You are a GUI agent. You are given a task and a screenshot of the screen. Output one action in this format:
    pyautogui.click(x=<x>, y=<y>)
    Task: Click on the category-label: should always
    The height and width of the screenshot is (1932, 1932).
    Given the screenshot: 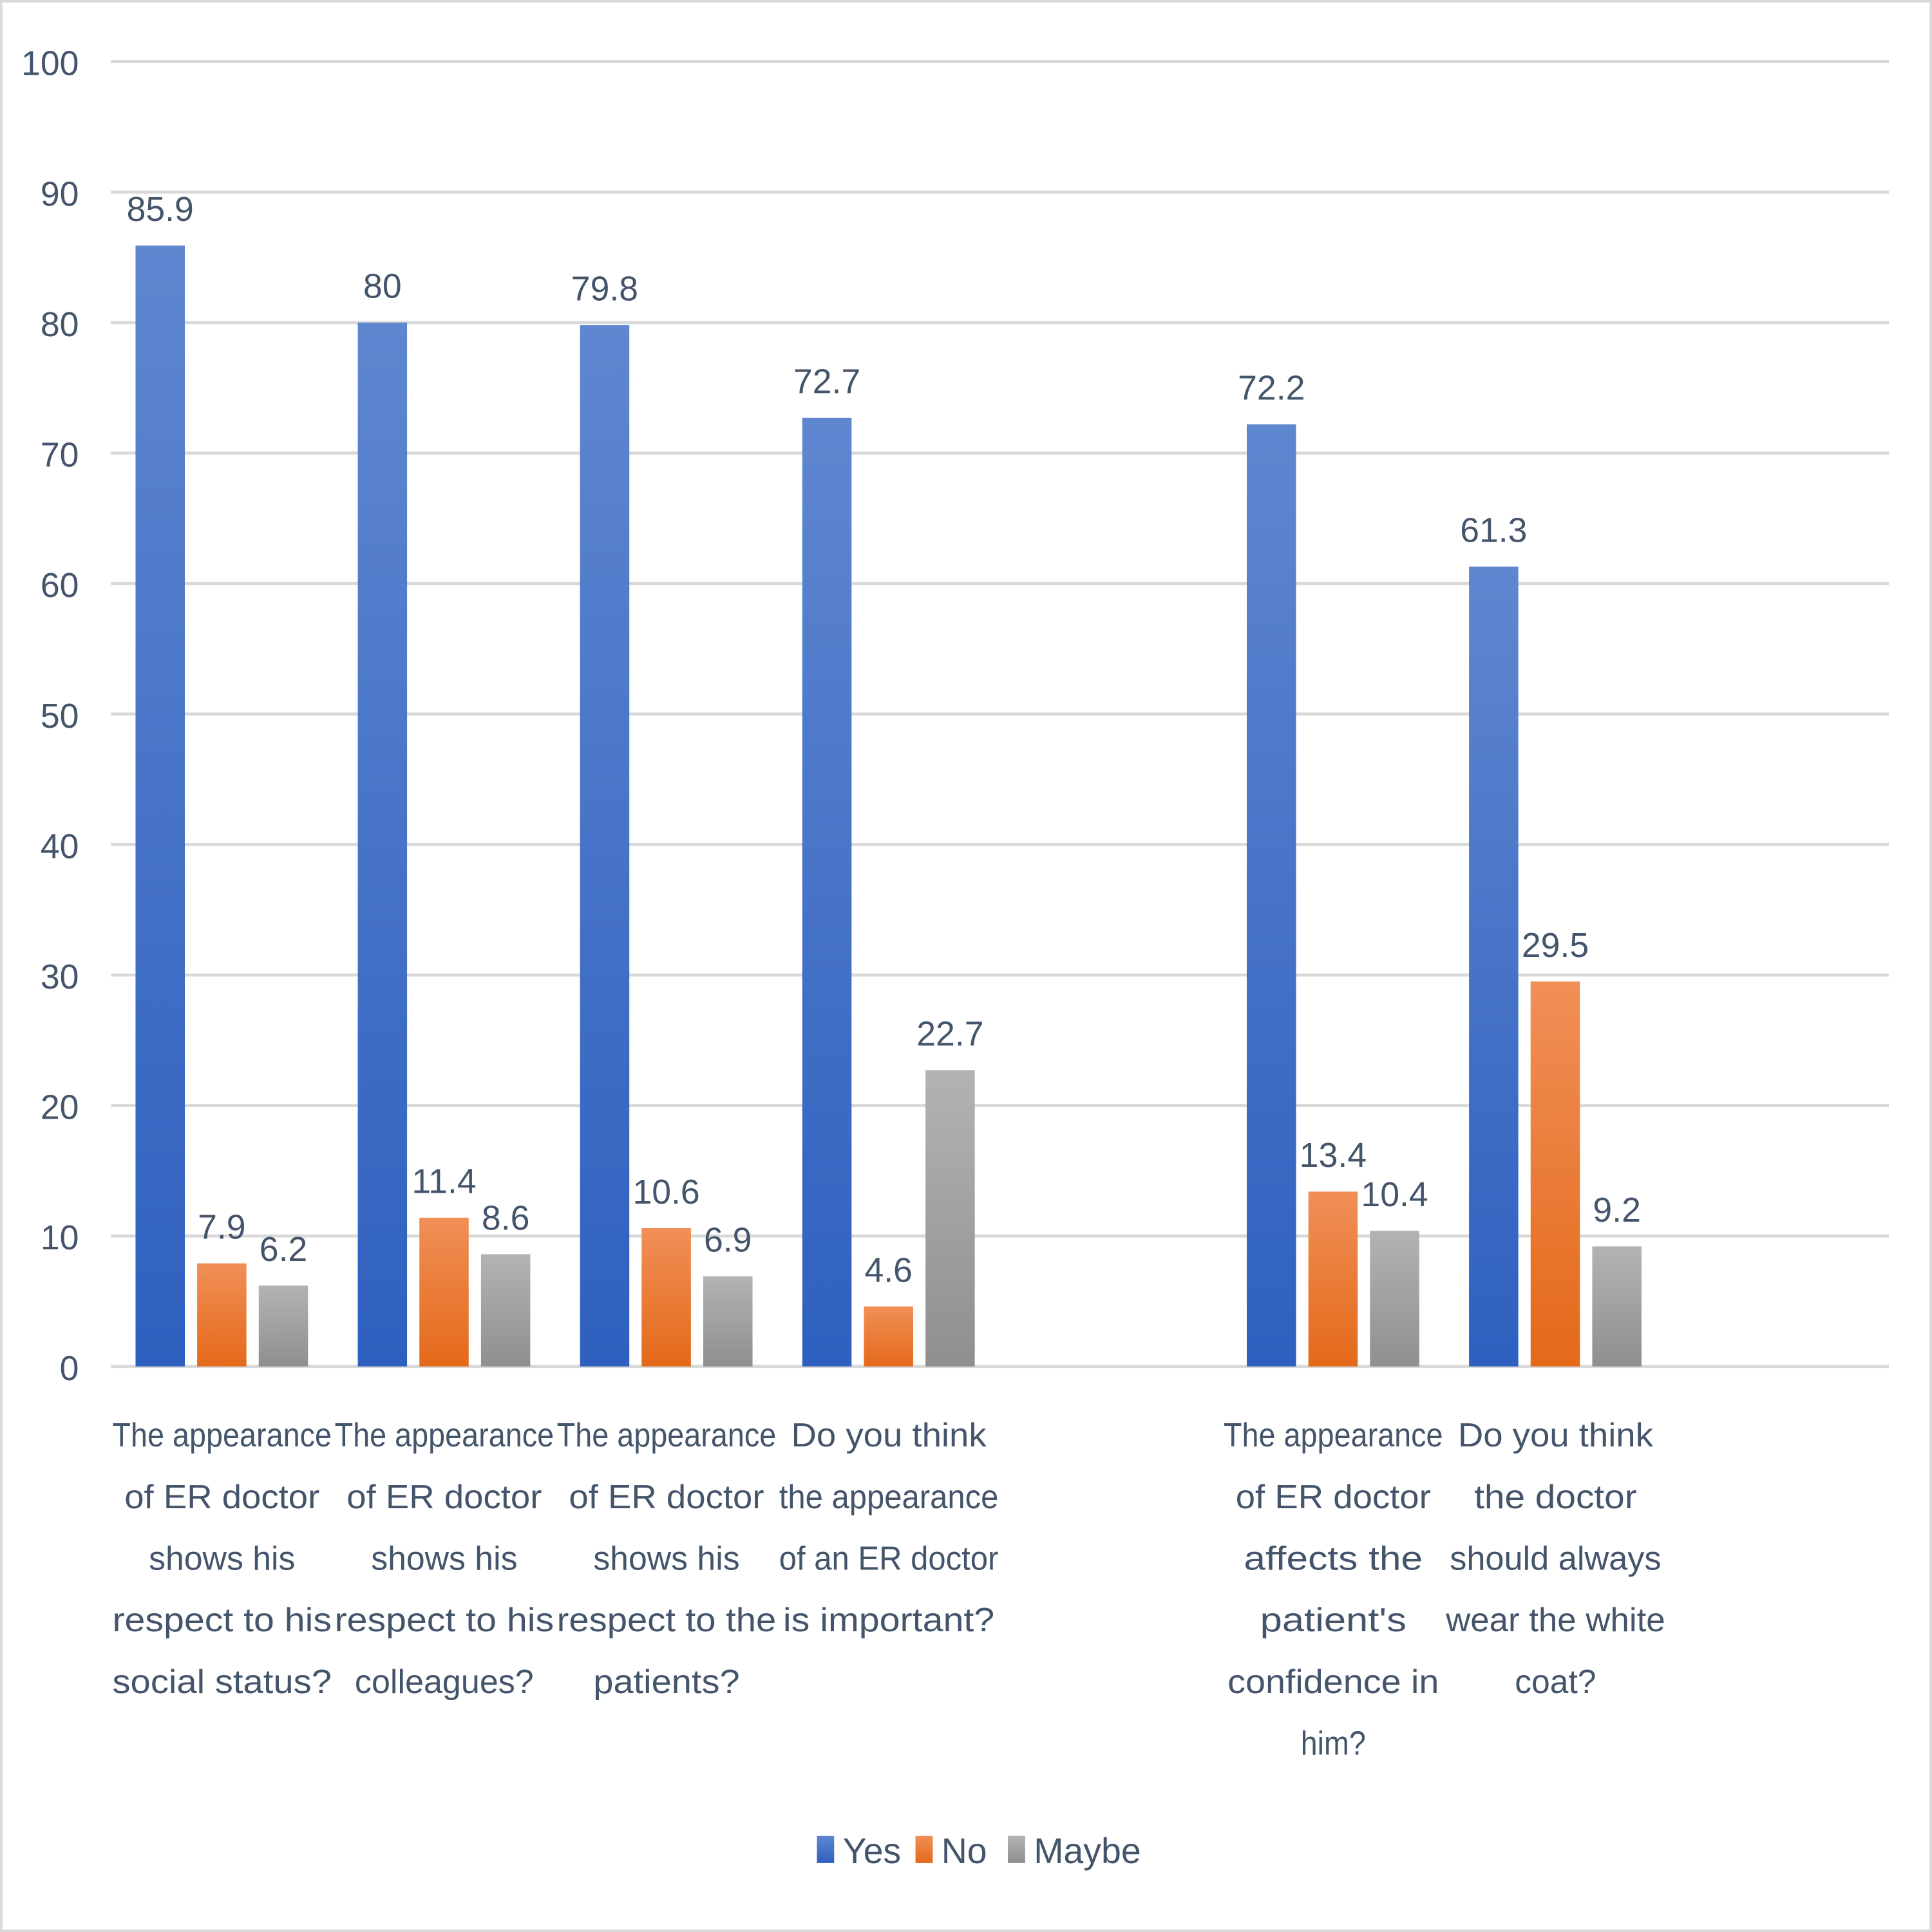 What is the action you would take?
    pyautogui.click(x=1556, y=1558)
    